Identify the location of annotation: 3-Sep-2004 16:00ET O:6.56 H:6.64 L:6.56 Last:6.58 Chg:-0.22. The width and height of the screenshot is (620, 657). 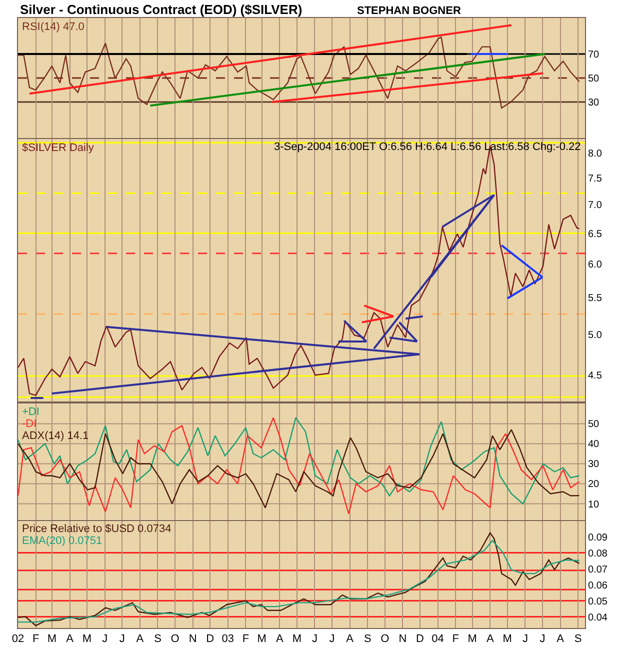
(427, 147).